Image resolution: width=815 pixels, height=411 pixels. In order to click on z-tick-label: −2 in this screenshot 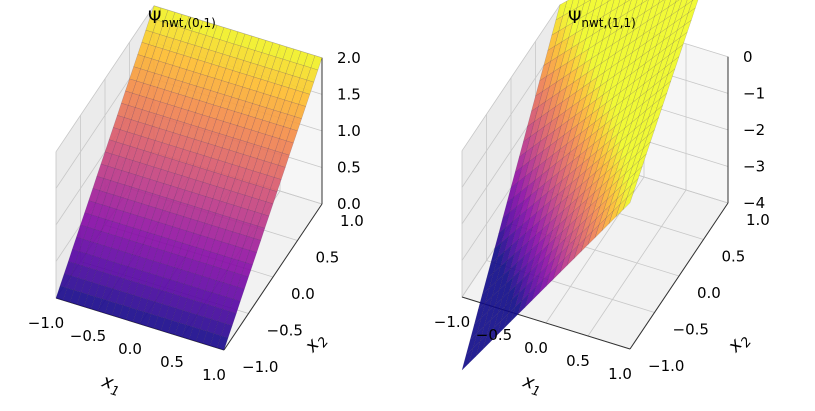, I will do `click(754, 130)`.